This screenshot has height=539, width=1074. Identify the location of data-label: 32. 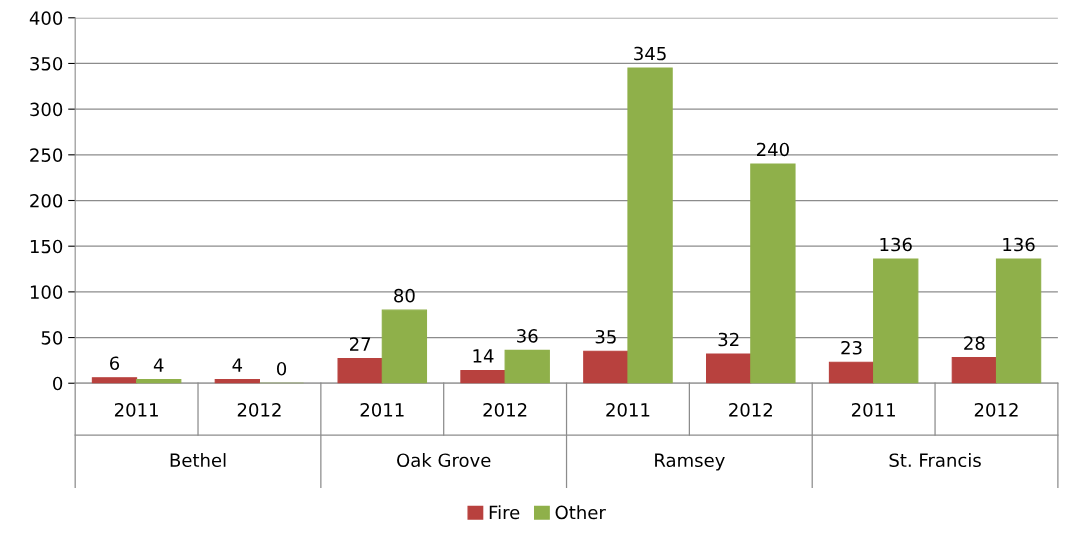
(728, 339).